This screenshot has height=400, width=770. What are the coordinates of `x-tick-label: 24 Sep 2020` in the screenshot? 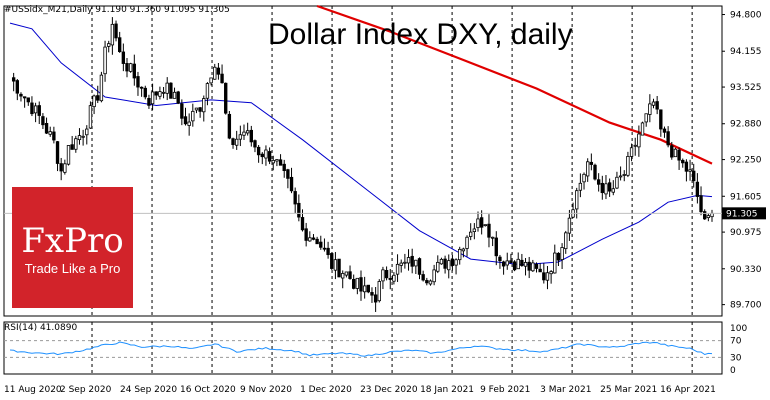 It's located at (148, 390).